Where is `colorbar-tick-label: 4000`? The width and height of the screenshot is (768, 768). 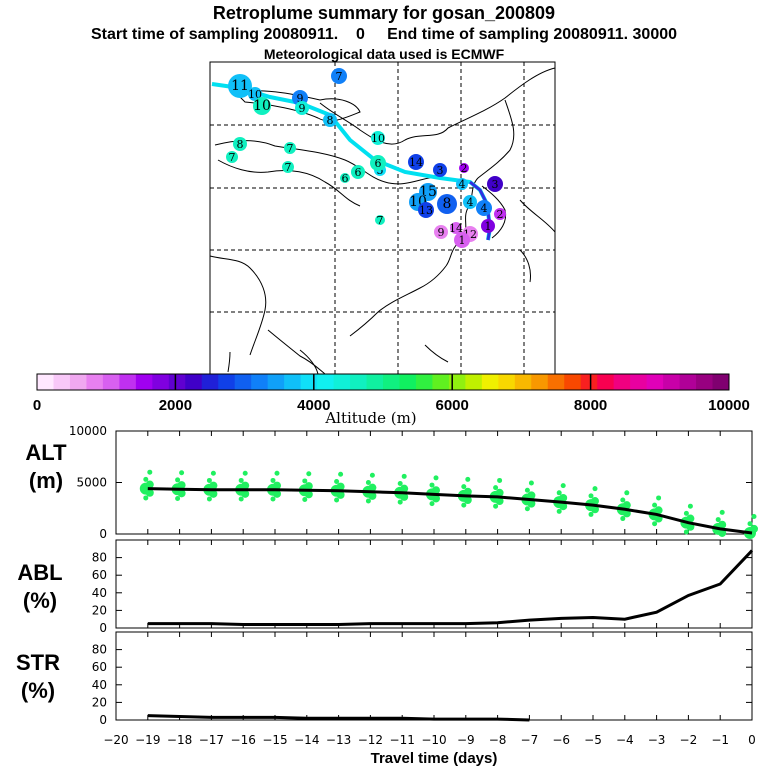 colorbar-tick-label: 4000 is located at coordinates (313, 405).